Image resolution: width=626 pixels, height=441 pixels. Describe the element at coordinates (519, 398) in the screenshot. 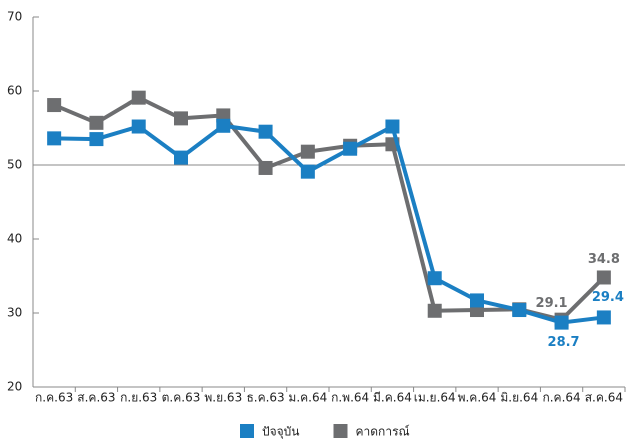

I see `x-tick-label: มิ.ย.64` at that location.